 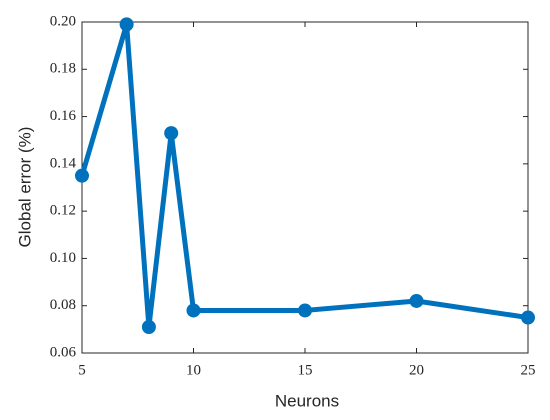 What do you see at coordinates (63, 258) in the screenshot?
I see `y-tick-label: 0.10` at bounding box center [63, 258].